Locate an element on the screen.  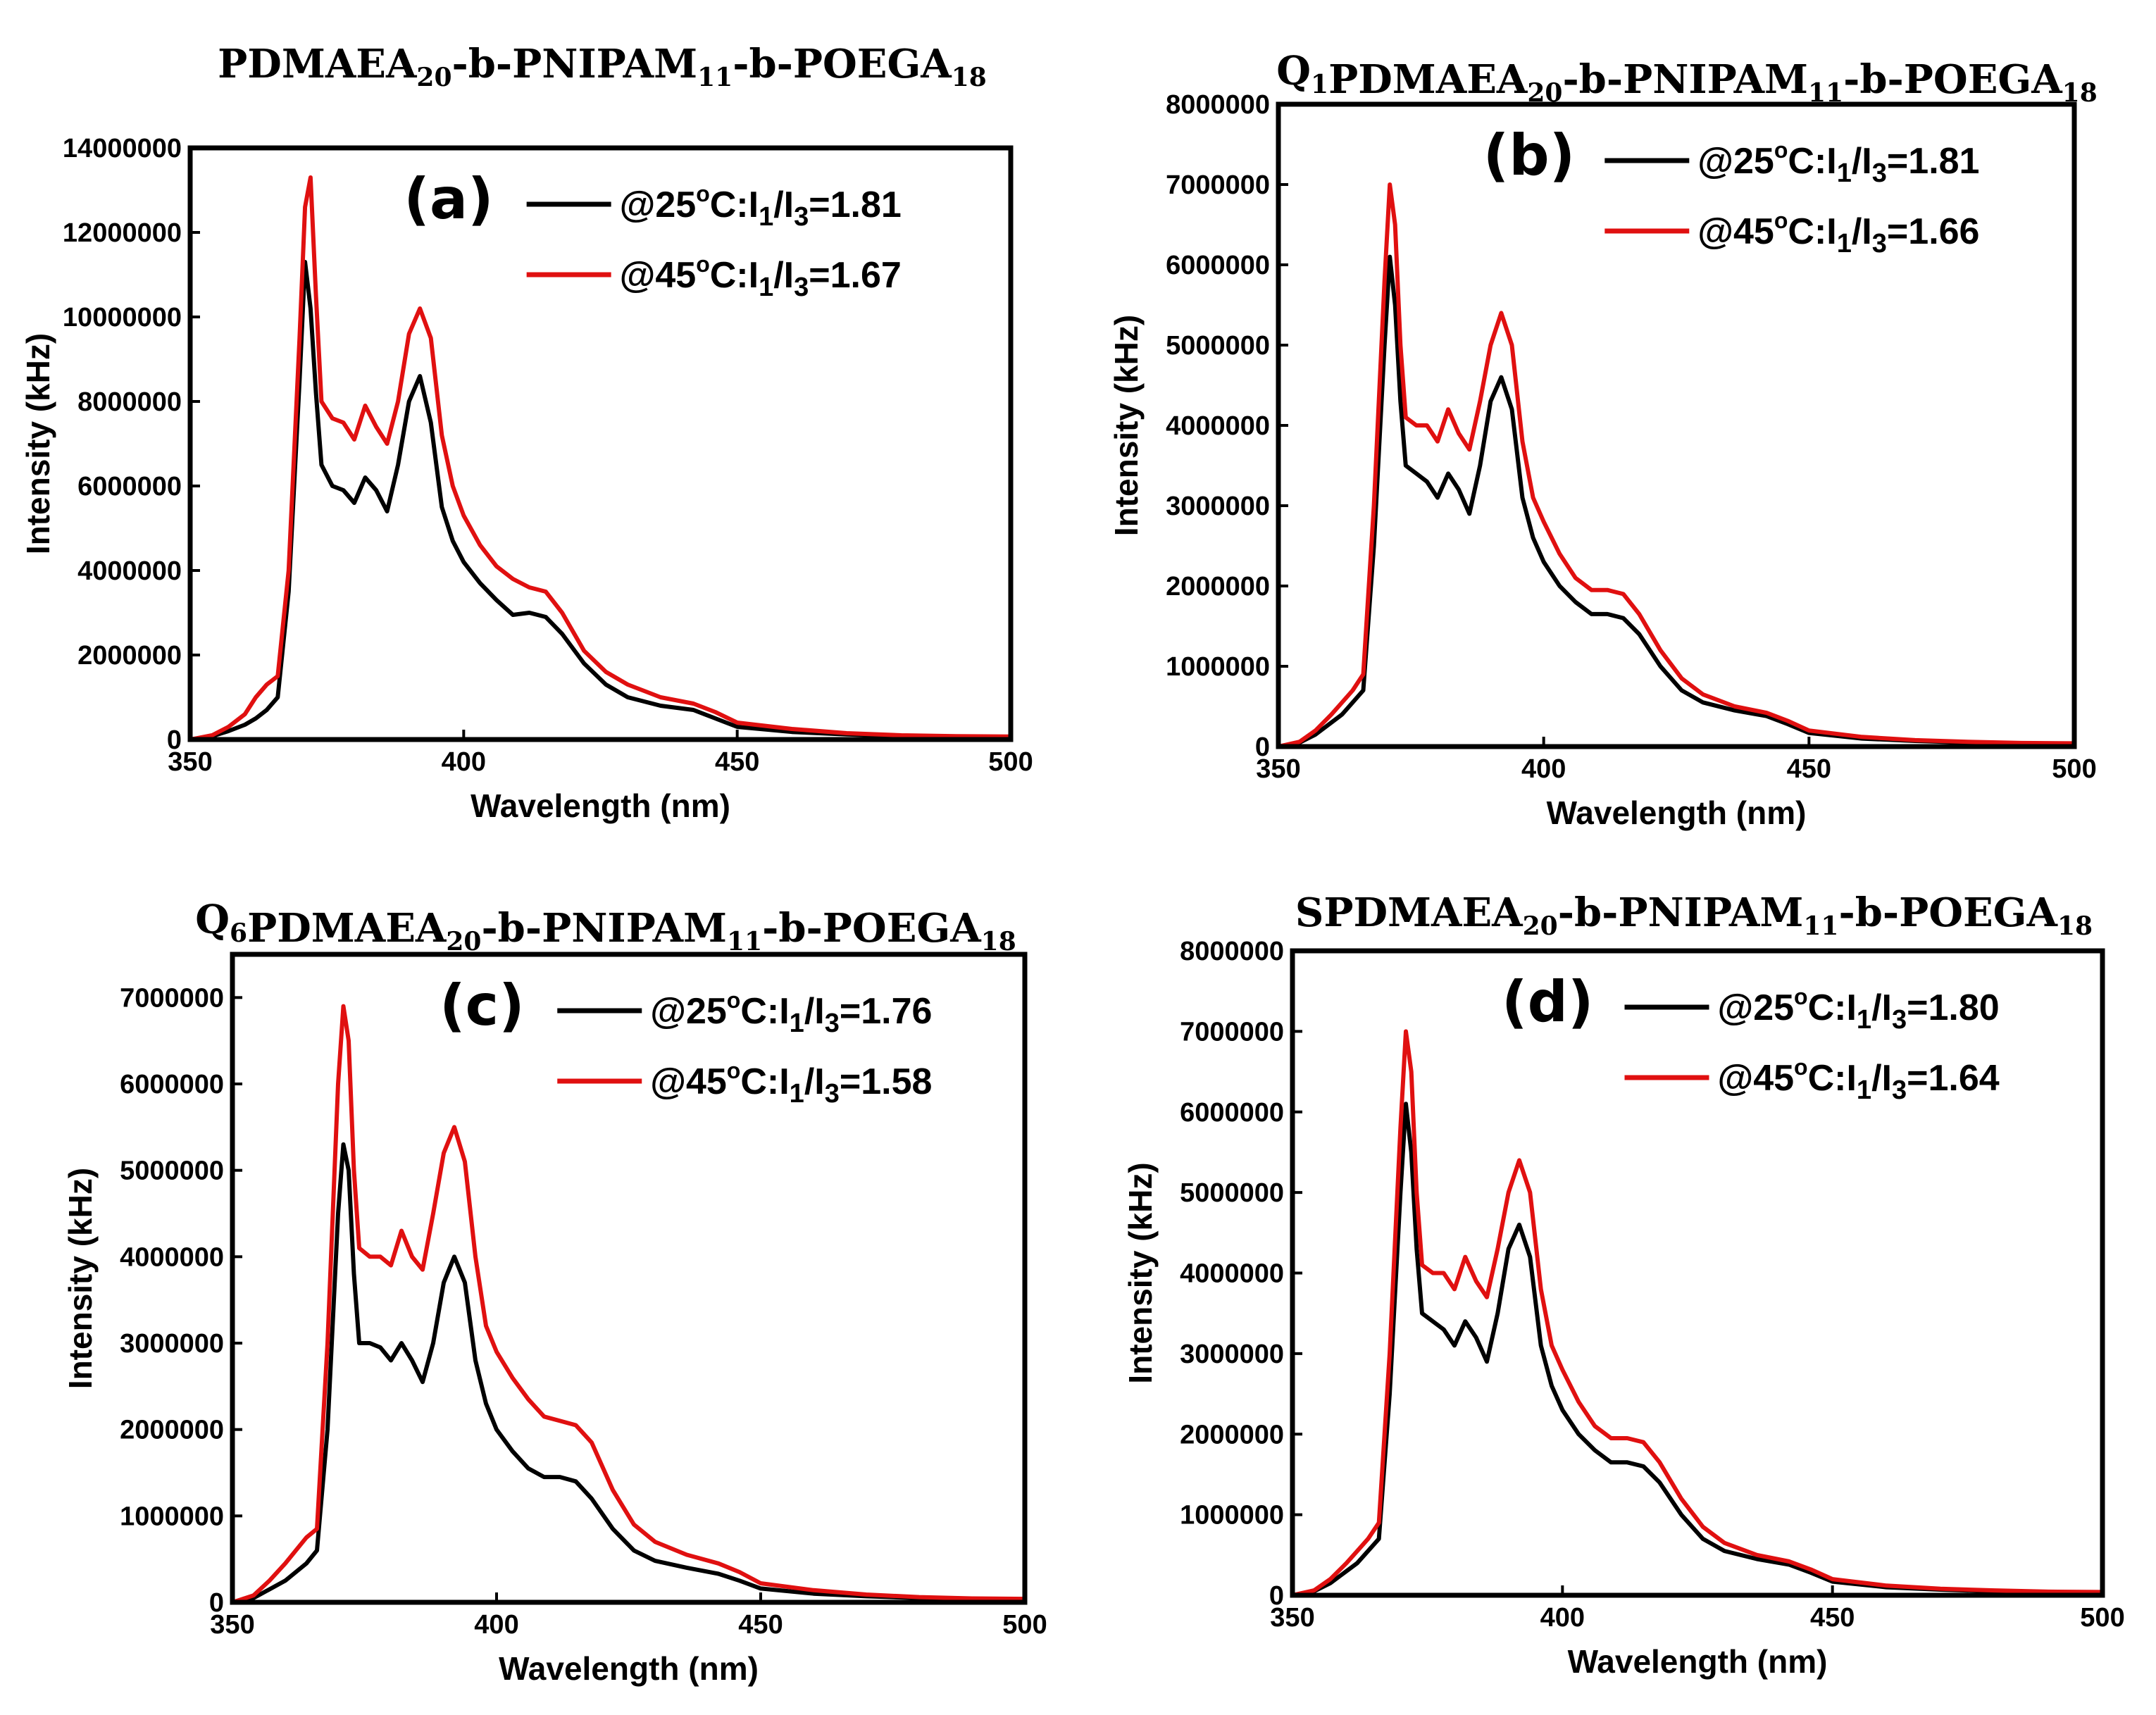
legend-label-25C: @25oC:I1/I3=1.76 is located at coordinates (791, 1012).